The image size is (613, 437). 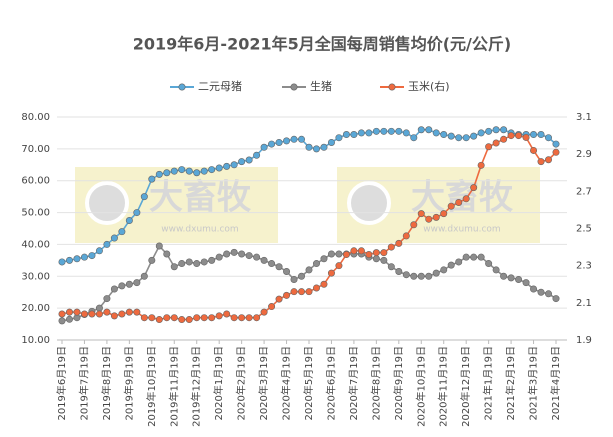 What do you see at coordinates (584, 117) in the screenshot?
I see `y2-tick-label: 3.1` at bounding box center [584, 117].